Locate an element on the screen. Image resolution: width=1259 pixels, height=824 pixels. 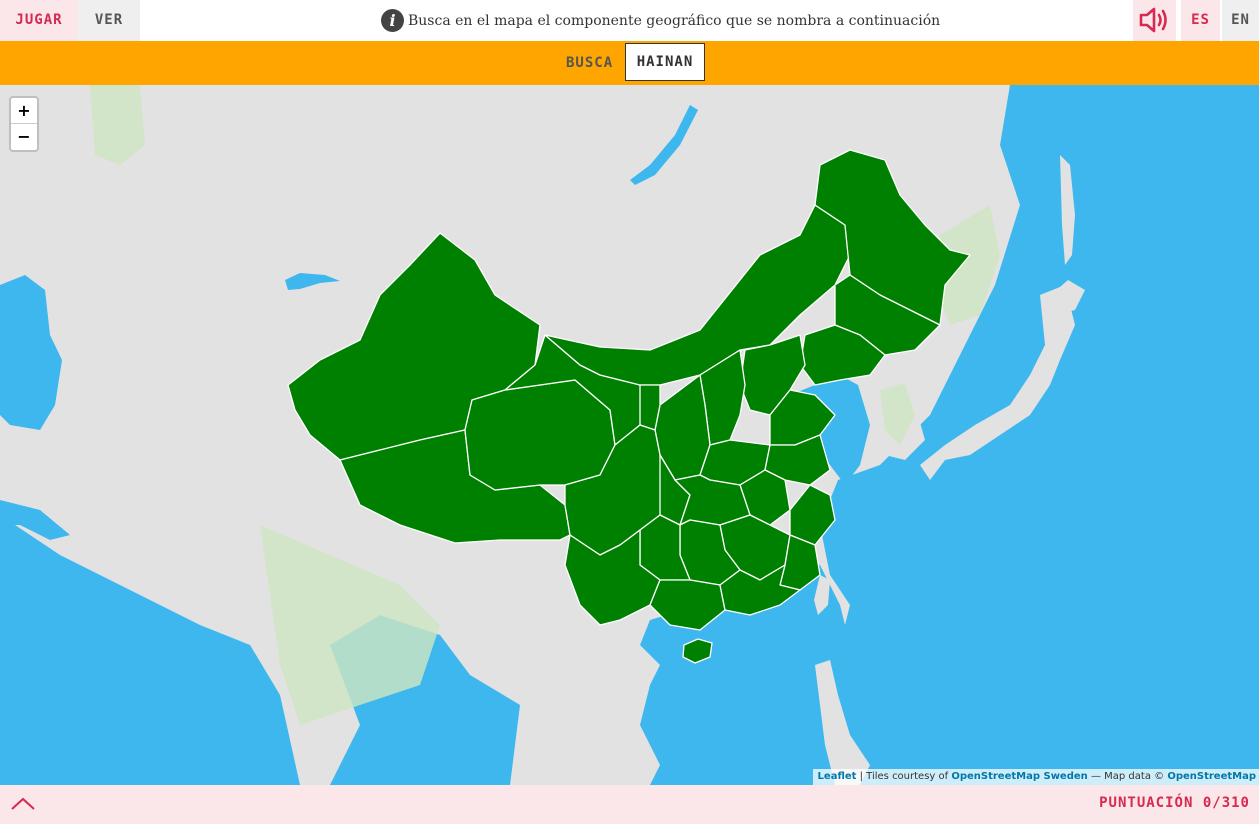
info-icon: i is located at coordinates (392, 20).